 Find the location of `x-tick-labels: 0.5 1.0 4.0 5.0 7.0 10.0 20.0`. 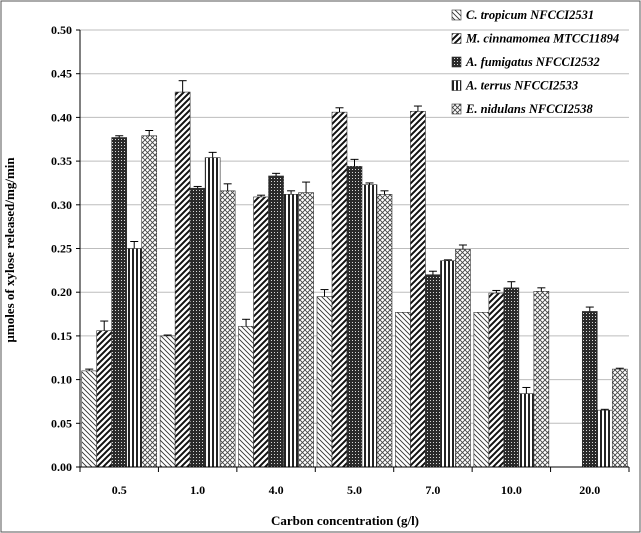

x-tick-labels: 0.5 1.0 4.0 5.0 7.0 10.0 20.0 is located at coordinates (356, 490).